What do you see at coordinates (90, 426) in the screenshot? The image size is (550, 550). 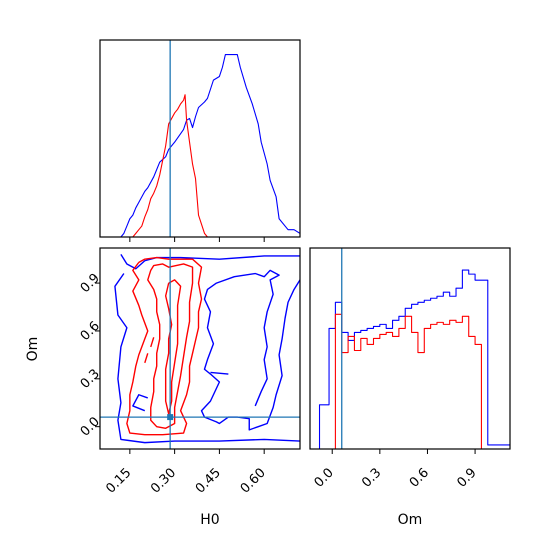 I see `contour-y-tick-label: 0.0` at bounding box center [90, 426].